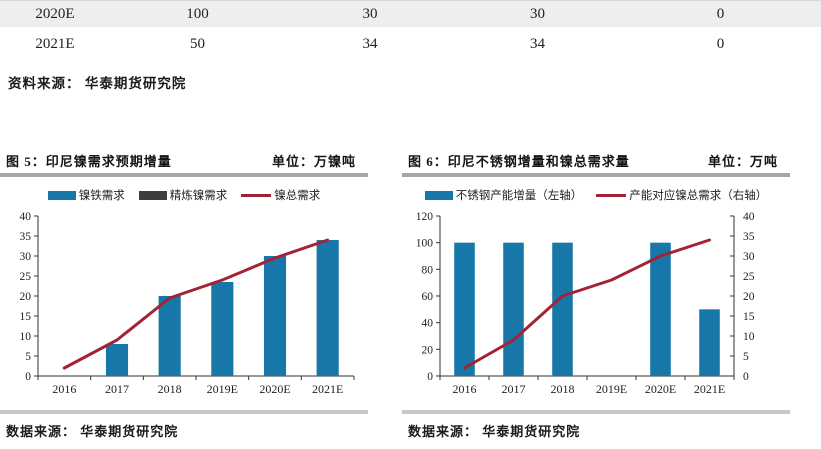 This screenshot has width=821, height=449. Describe the element at coordinates (55, 13) in the screenshot. I see `table-cell-year: 2020E` at that location.